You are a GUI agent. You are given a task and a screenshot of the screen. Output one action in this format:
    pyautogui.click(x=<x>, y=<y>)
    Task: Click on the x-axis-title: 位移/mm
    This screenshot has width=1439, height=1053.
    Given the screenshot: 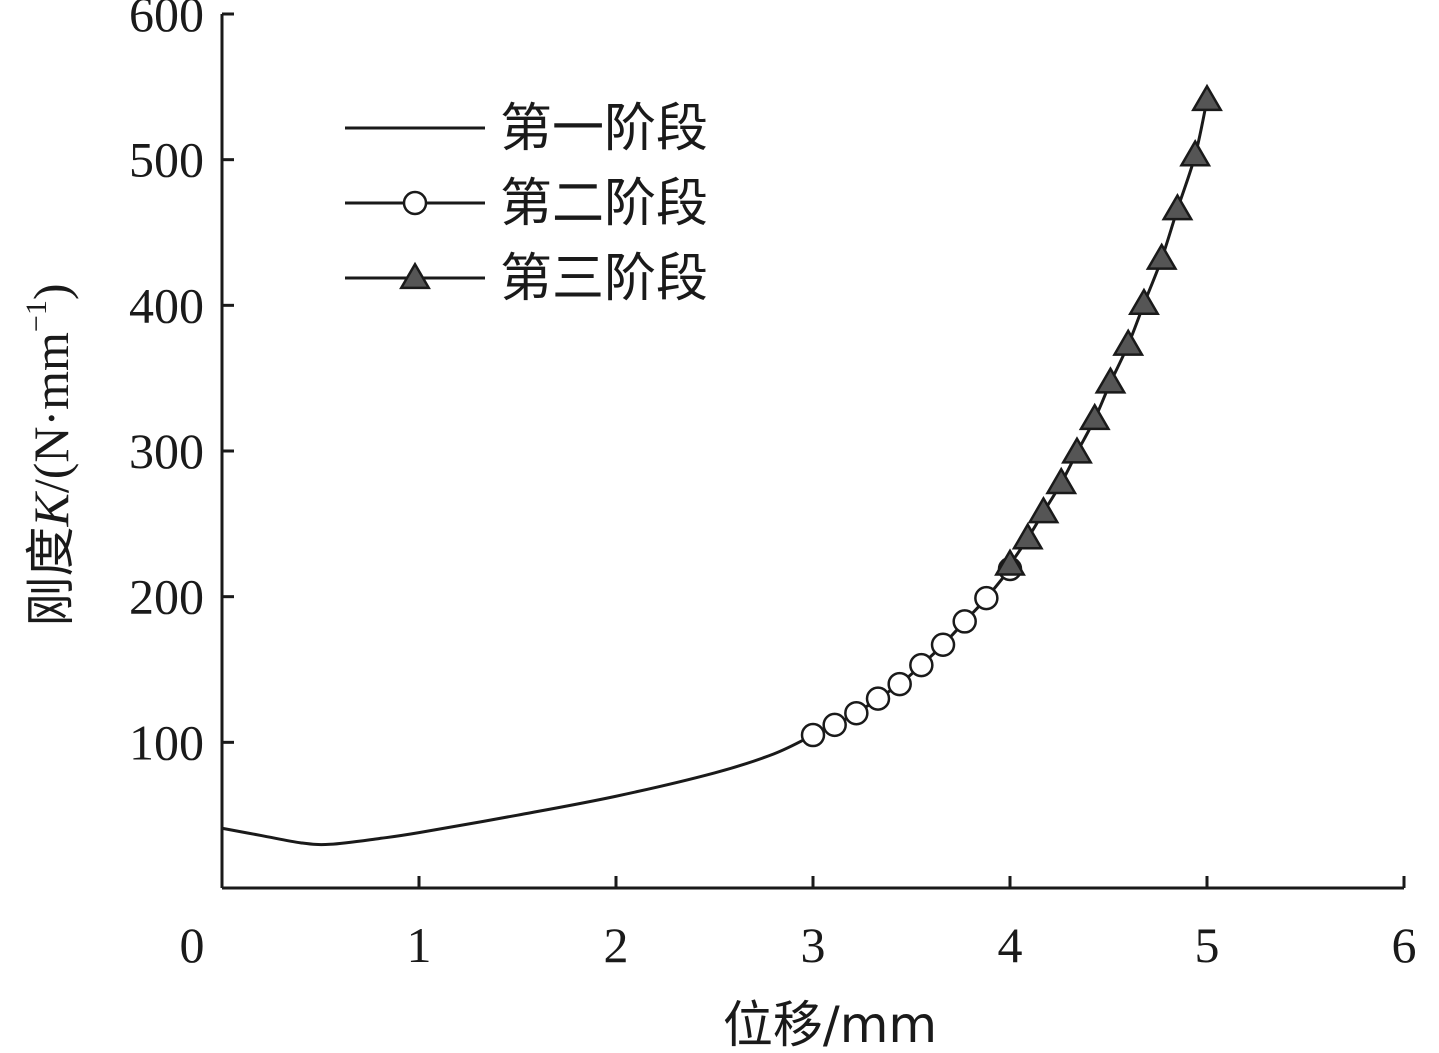 What is the action you would take?
    pyautogui.click(x=830, y=1024)
    